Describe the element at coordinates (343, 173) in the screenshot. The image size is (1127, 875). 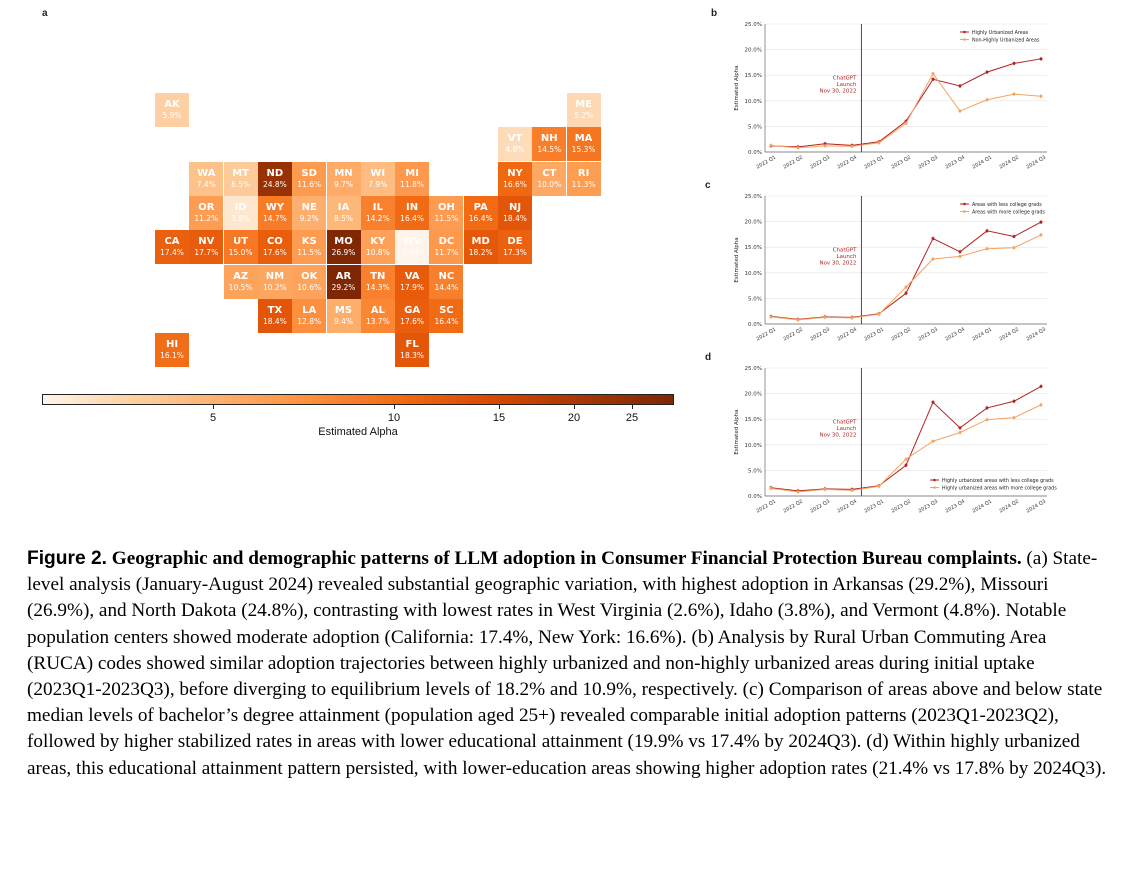
I see `state-abbr: MN` at that location.